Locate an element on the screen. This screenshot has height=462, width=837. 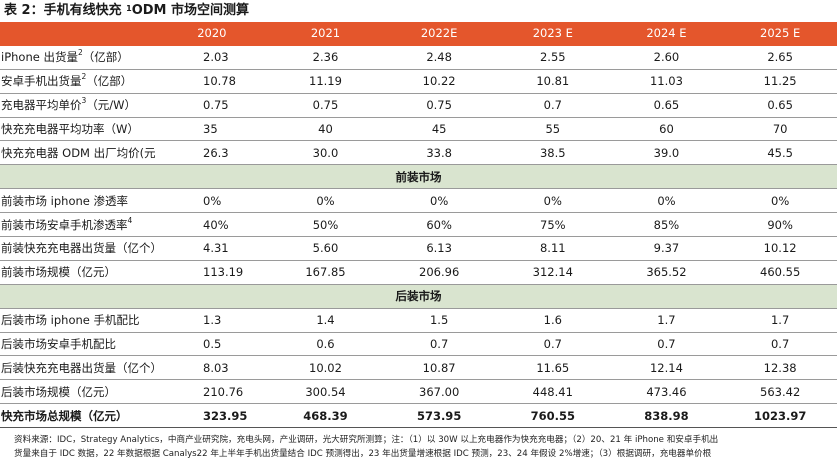
value-cell: 60 is located at coordinates (666, 129).